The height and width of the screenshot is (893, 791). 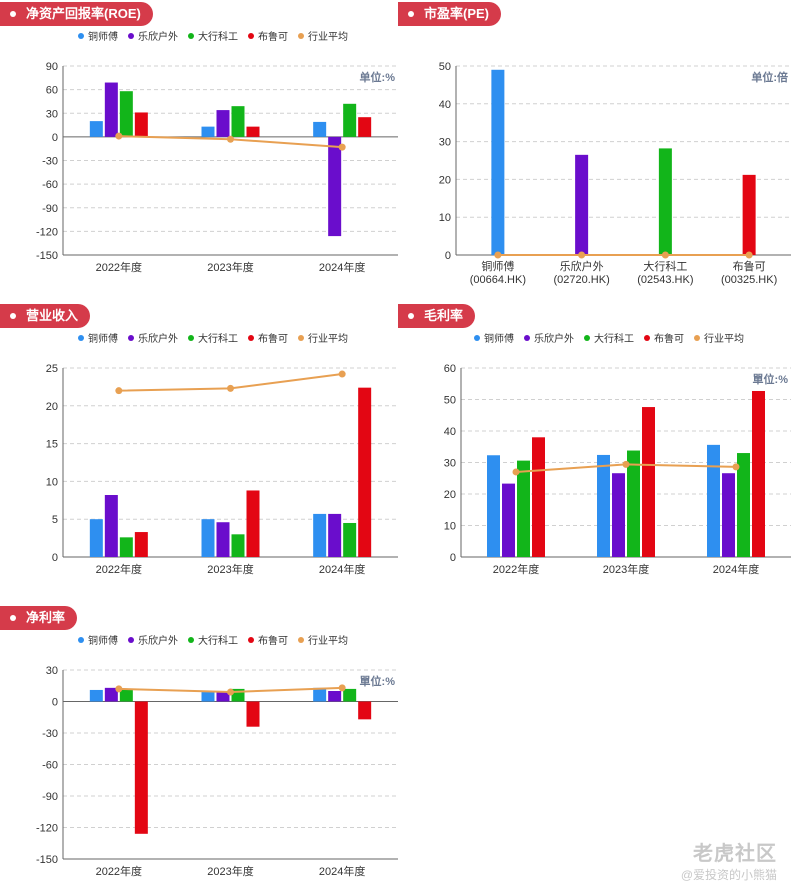 I want to click on roe-title-tag: 净资产回报率(ROE), so click(x=76, y=14).